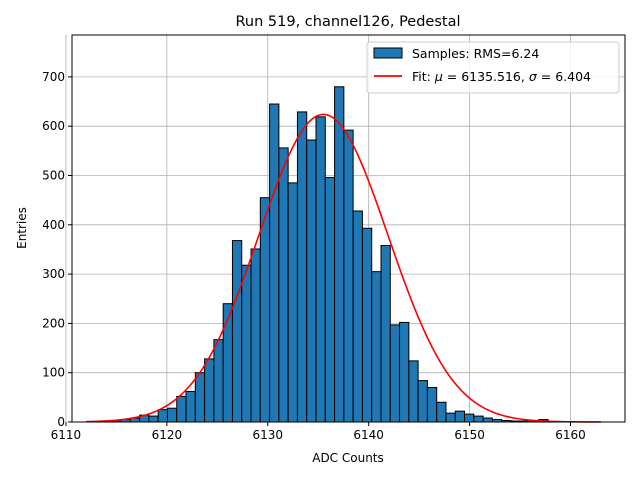  What do you see at coordinates (66, 435) in the screenshot?
I see `x-tick-label: 6110` at bounding box center [66, 435].